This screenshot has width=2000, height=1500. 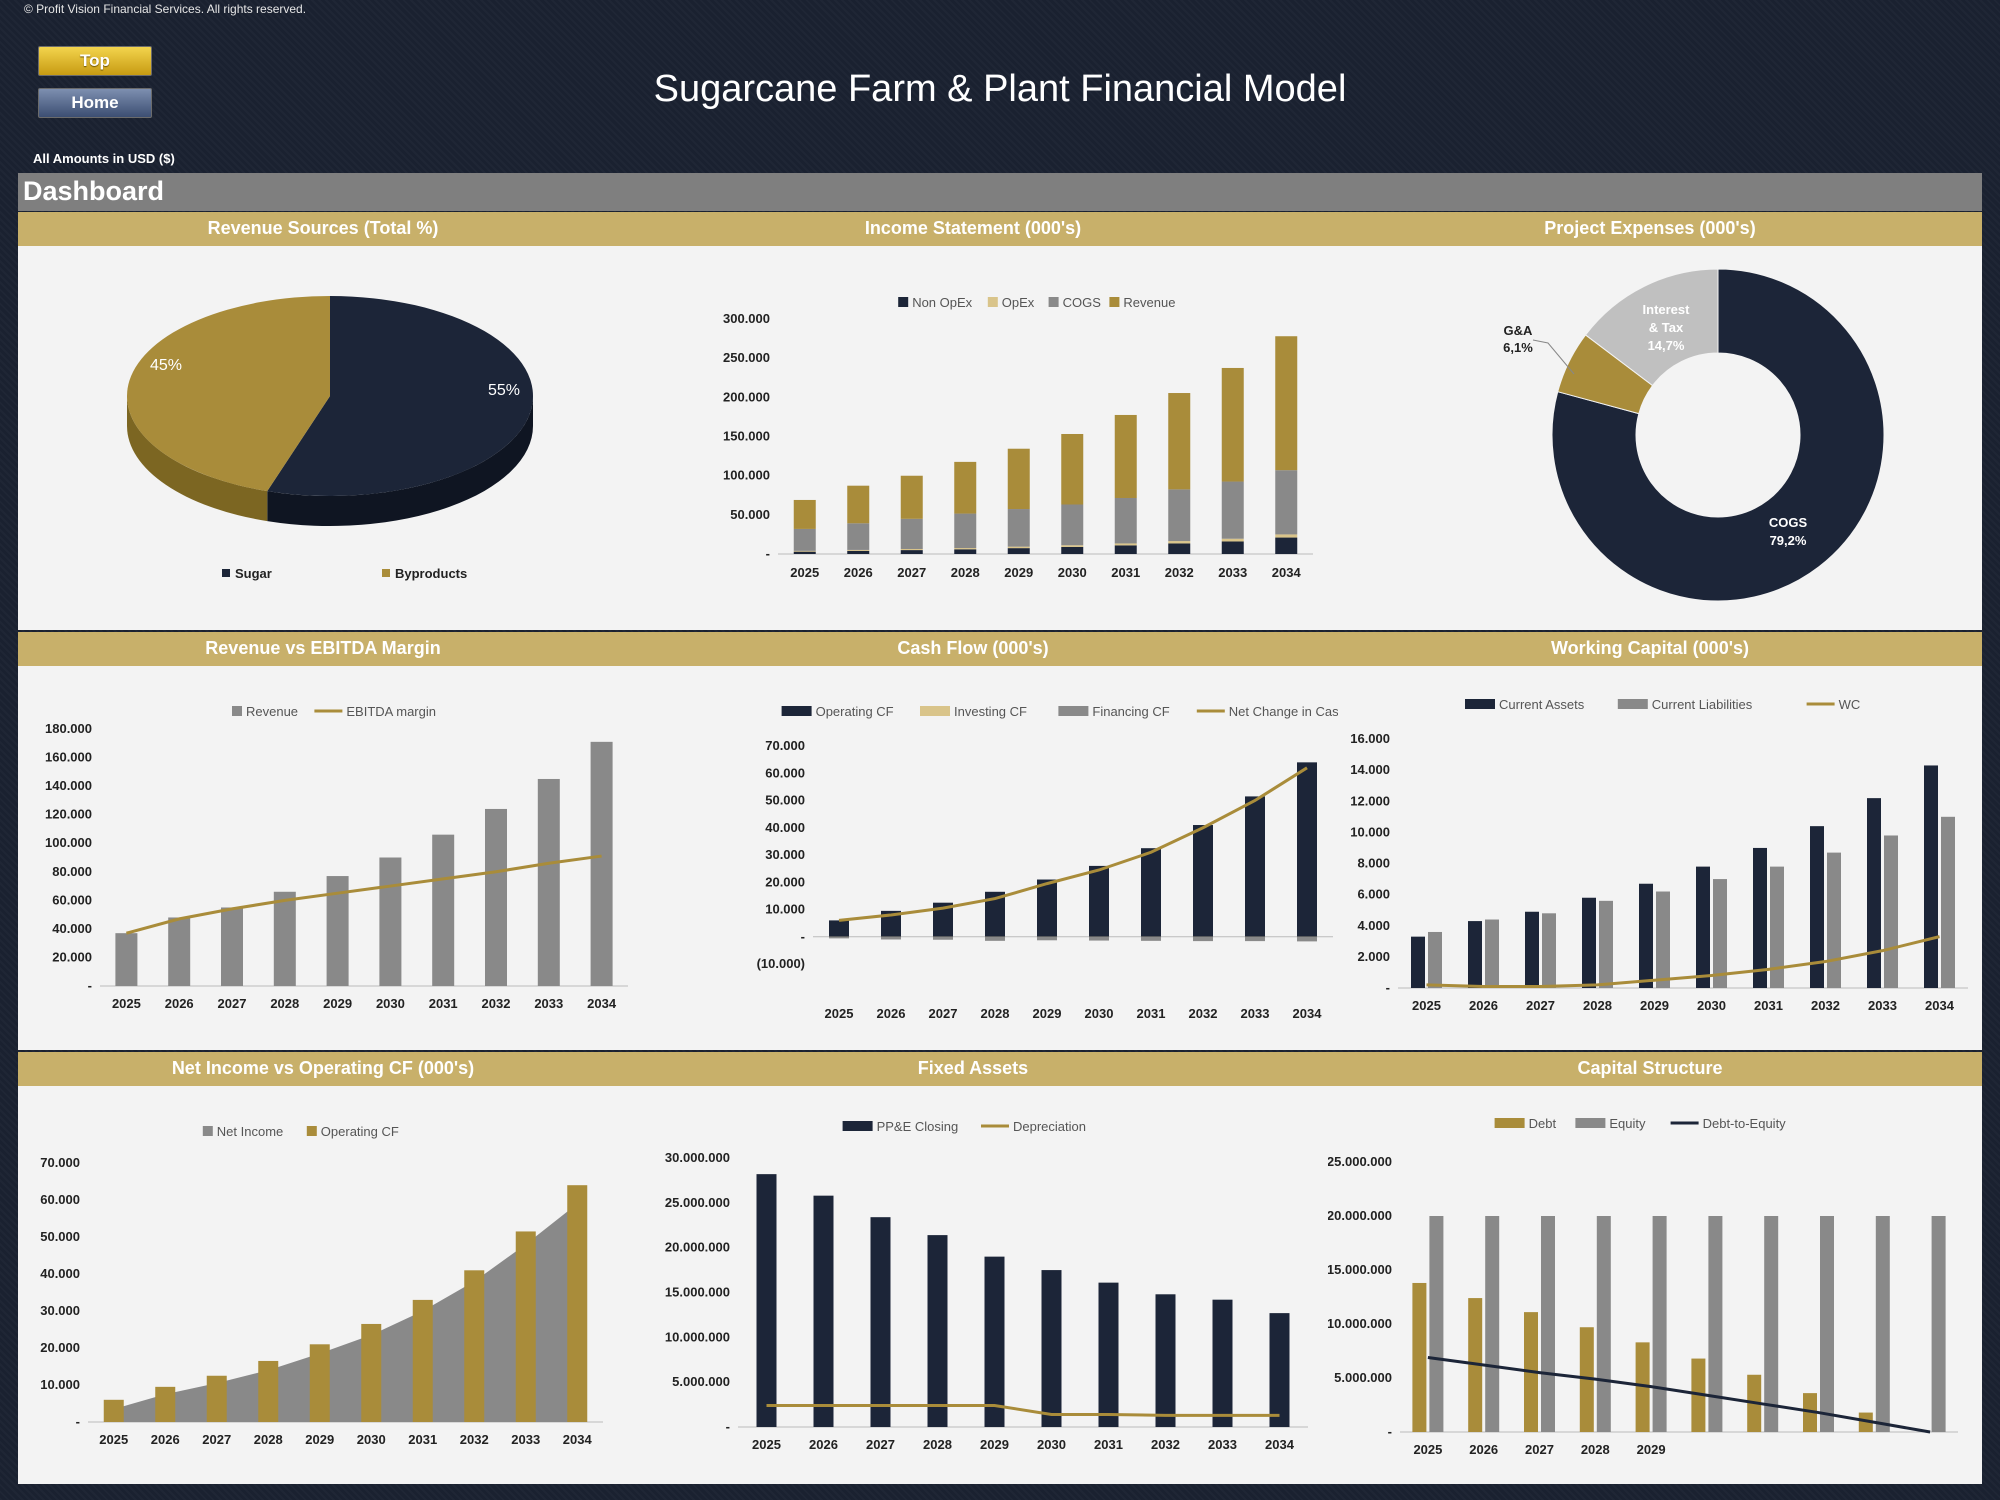 What do you see at coordinates (1718, 435) in the screenshot?
I see `donut-slice` at bounding box center [1718, 435].